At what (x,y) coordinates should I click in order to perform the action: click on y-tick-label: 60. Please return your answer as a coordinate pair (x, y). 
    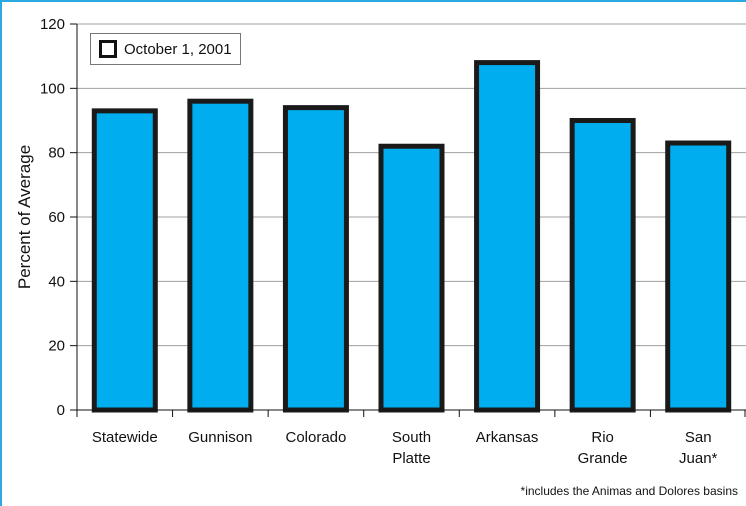
    Looking at the image, I should click on (56, 217).